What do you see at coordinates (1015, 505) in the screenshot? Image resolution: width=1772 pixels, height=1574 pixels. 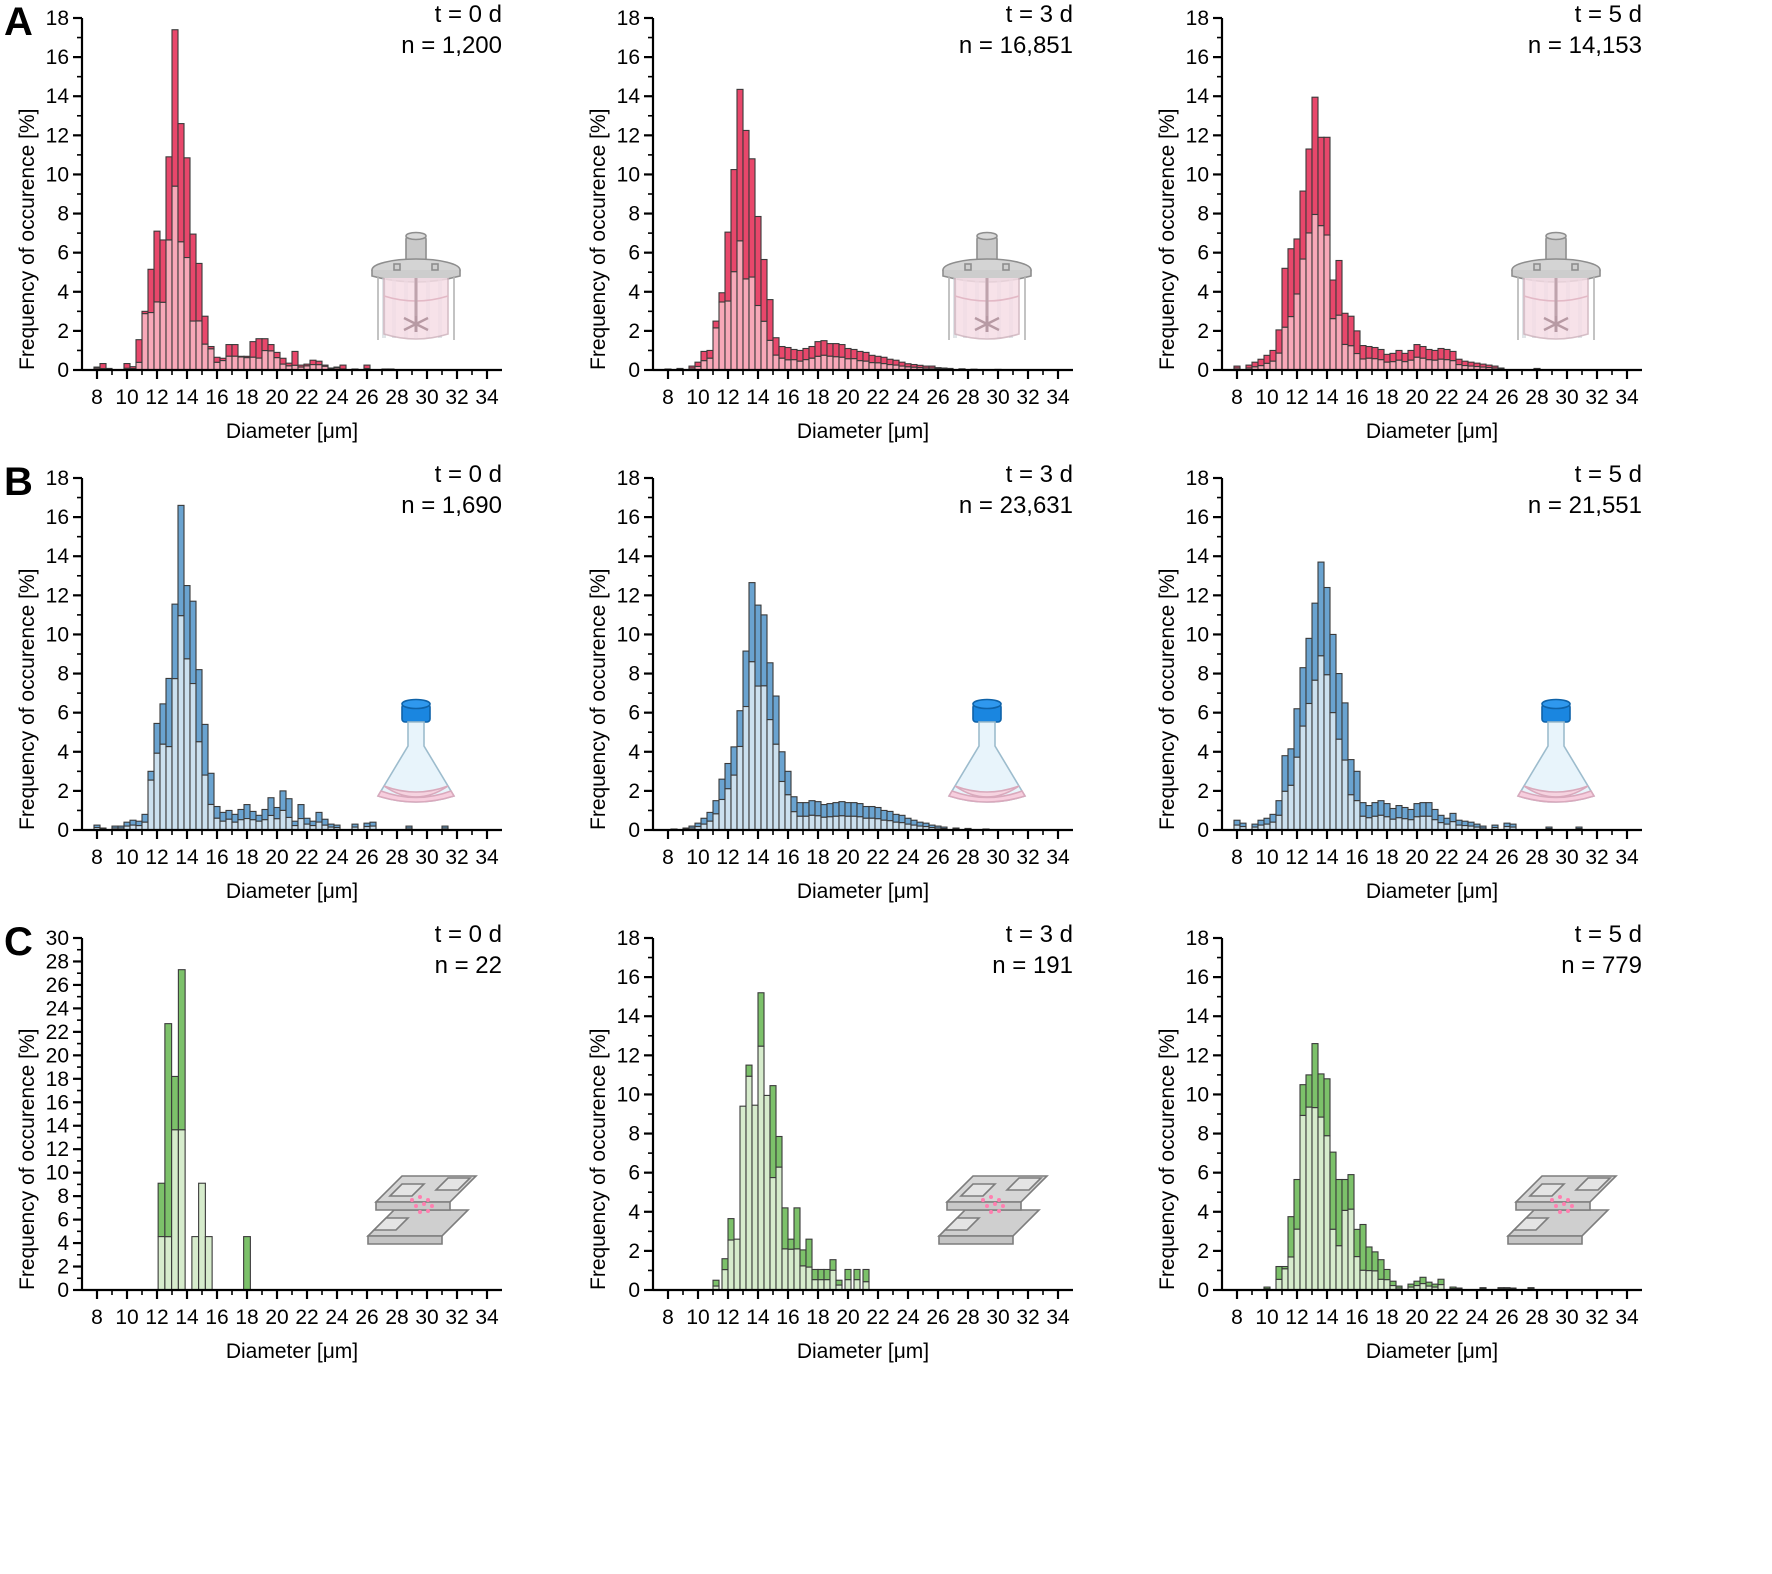 I see `annotation-count: n = 23,631` at bounding box center [1015, 505].